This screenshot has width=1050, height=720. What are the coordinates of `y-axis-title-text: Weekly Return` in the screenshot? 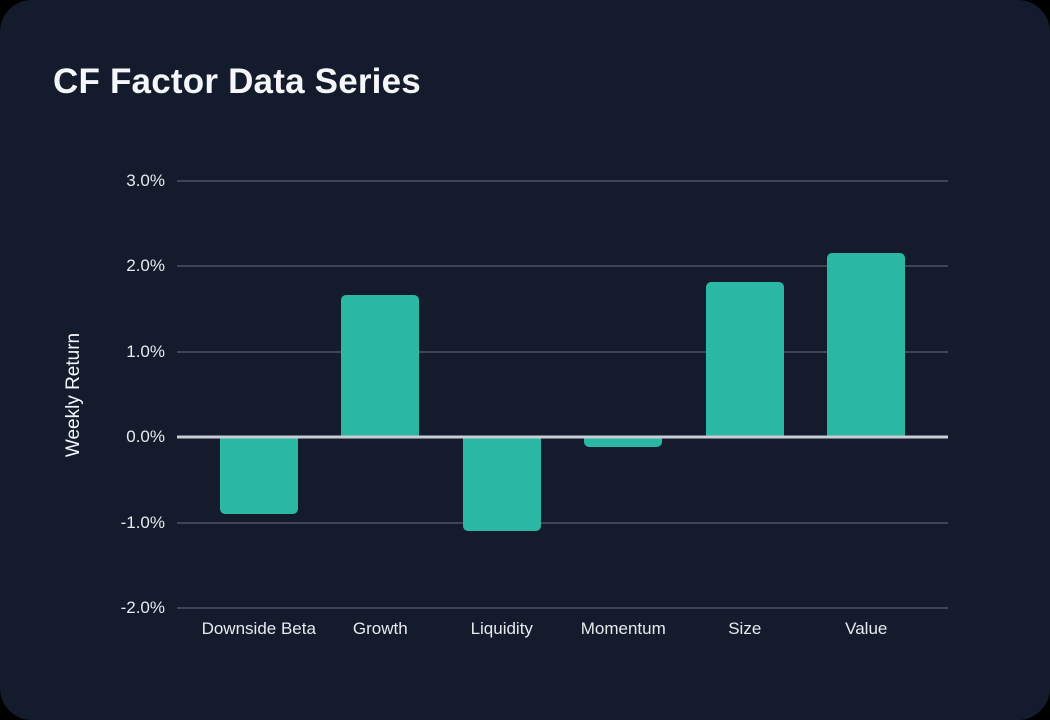 It's located at (74, 394).